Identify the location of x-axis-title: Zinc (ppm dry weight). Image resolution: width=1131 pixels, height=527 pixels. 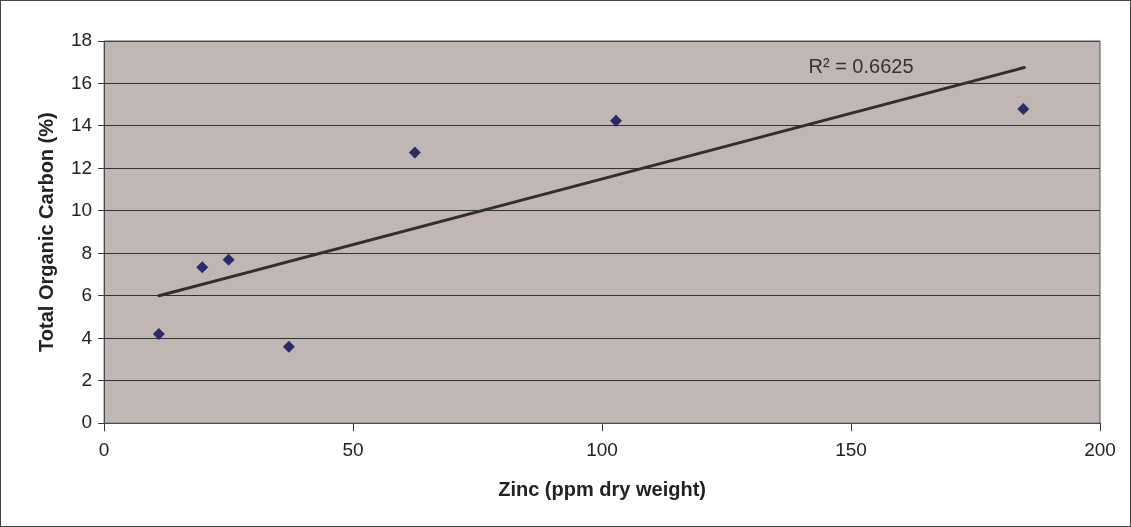
(602, 488).